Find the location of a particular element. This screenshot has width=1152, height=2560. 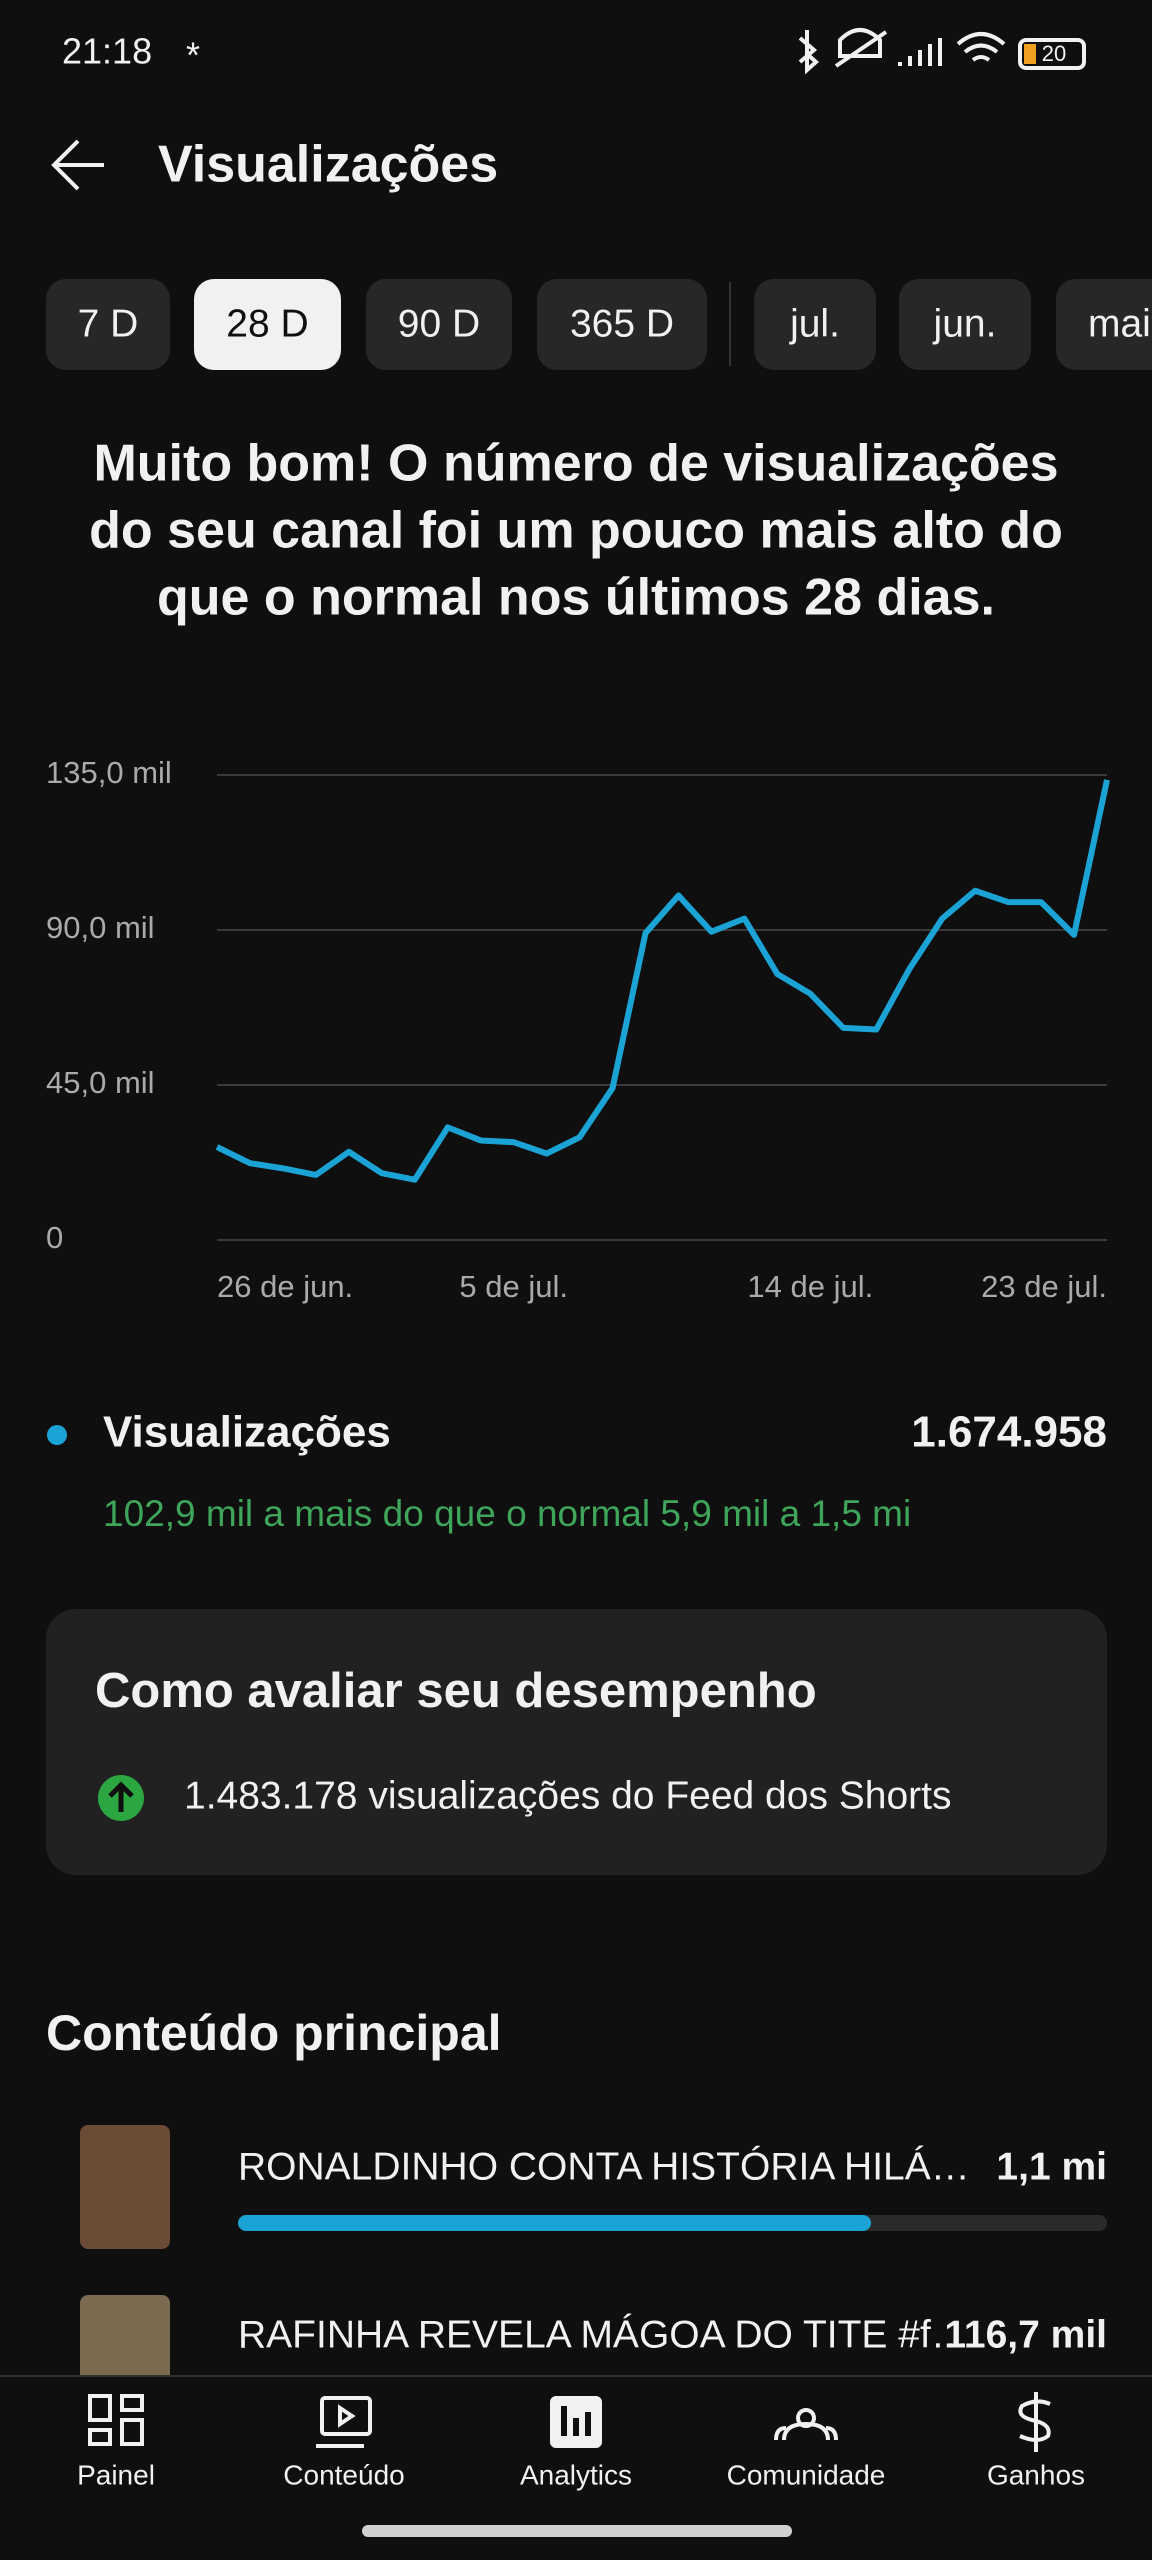

status-icons is located at coordinates (942, 51).